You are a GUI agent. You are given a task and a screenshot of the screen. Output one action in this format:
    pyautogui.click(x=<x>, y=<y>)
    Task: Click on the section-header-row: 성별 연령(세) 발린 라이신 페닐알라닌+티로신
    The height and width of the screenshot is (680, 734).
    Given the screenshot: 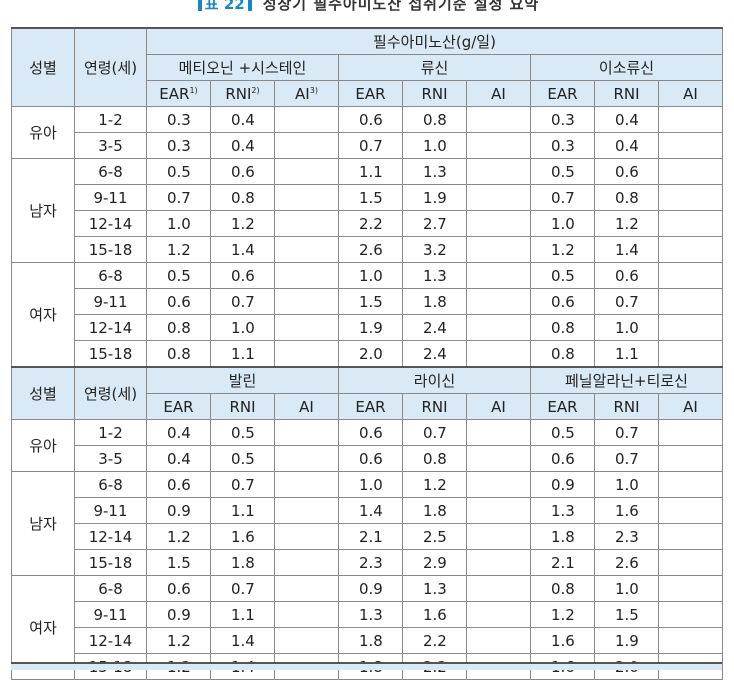 What is the action you would take?
    pyautogui.click(x=367, y=393)
    